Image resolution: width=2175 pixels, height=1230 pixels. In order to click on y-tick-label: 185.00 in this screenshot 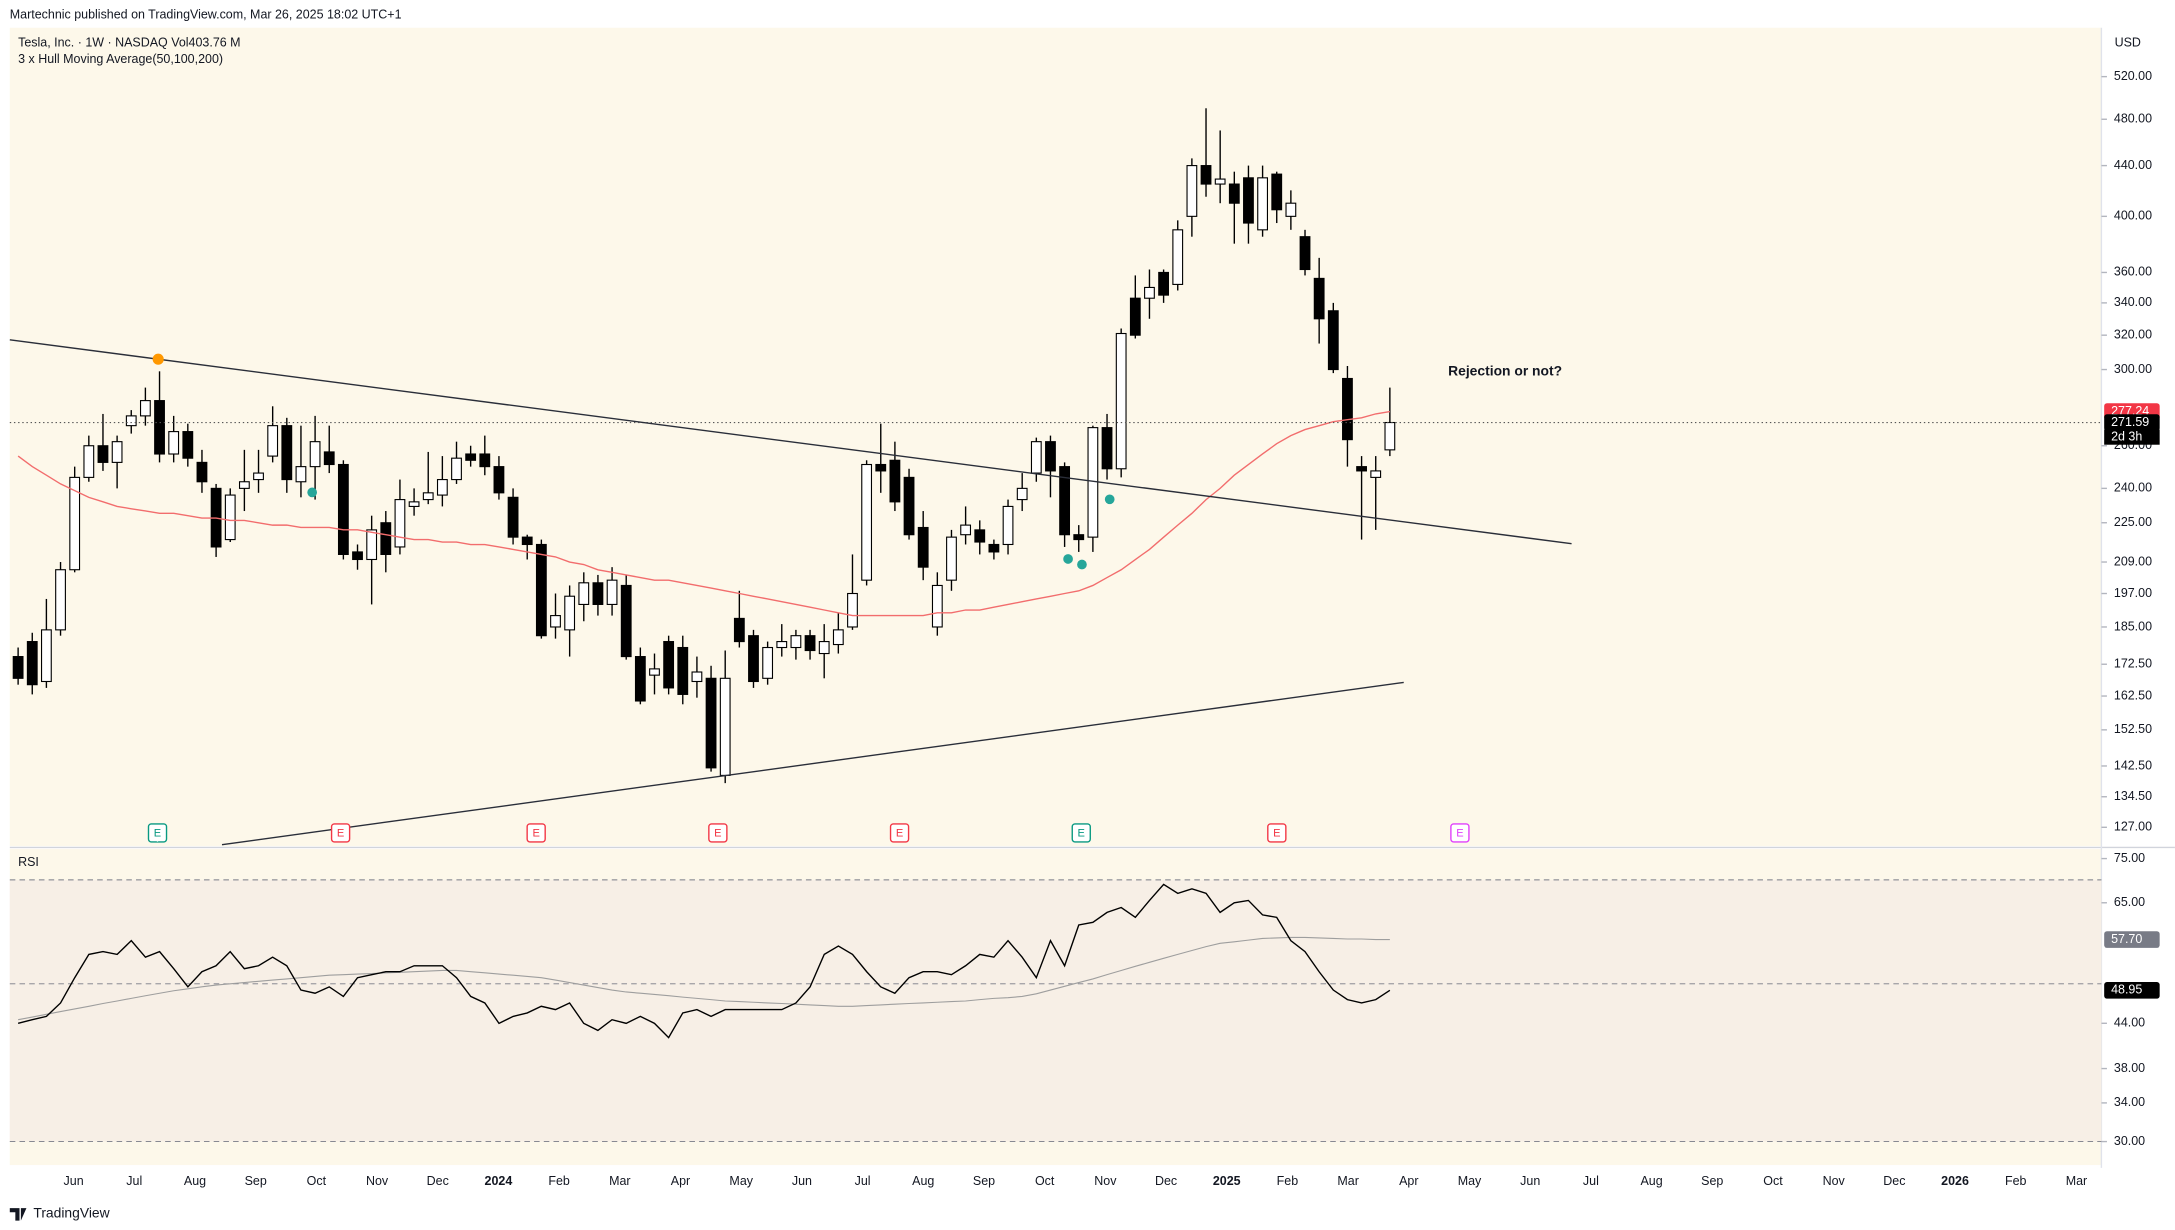, I will do `click(2133, 626)`.